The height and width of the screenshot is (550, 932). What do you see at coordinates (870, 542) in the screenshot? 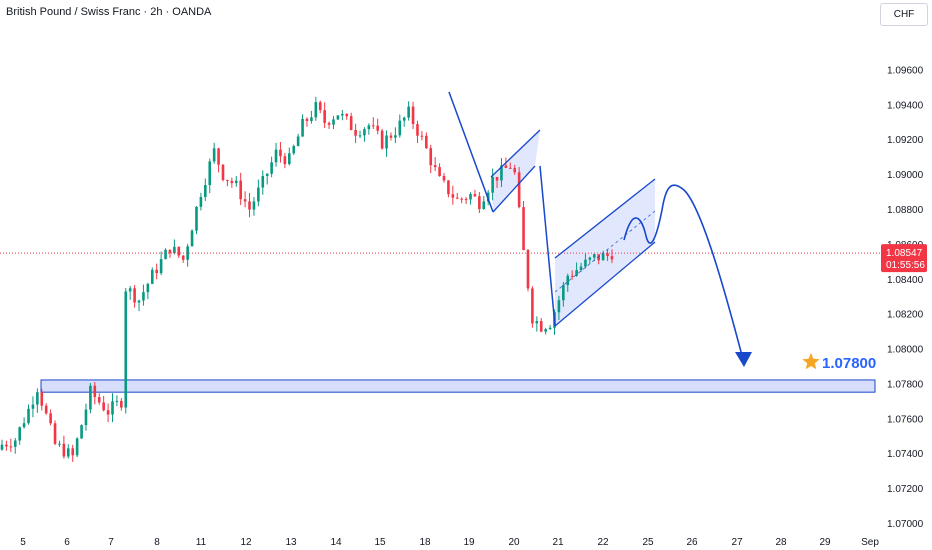
I see `time-tick-label: Sep` at bounding box center [870, 542].